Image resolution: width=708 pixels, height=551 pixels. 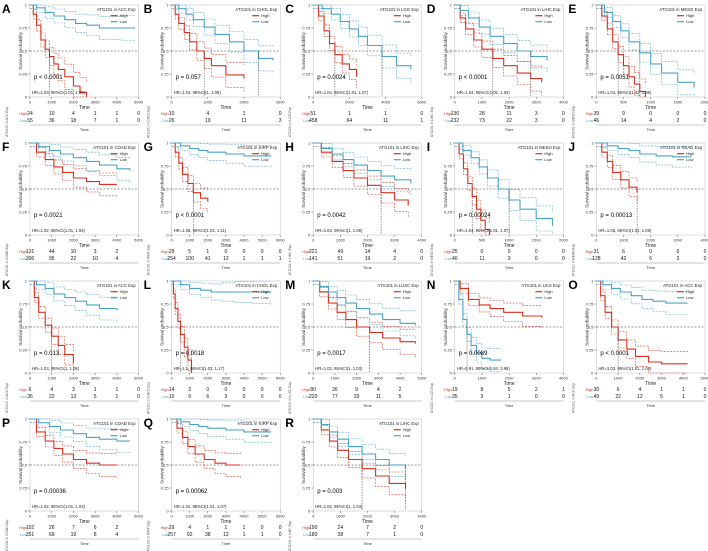 What do you see at coordinates (138, 397) in the screenshot?
I see `risk-count-low: 0` at bounding box center [138, 397].